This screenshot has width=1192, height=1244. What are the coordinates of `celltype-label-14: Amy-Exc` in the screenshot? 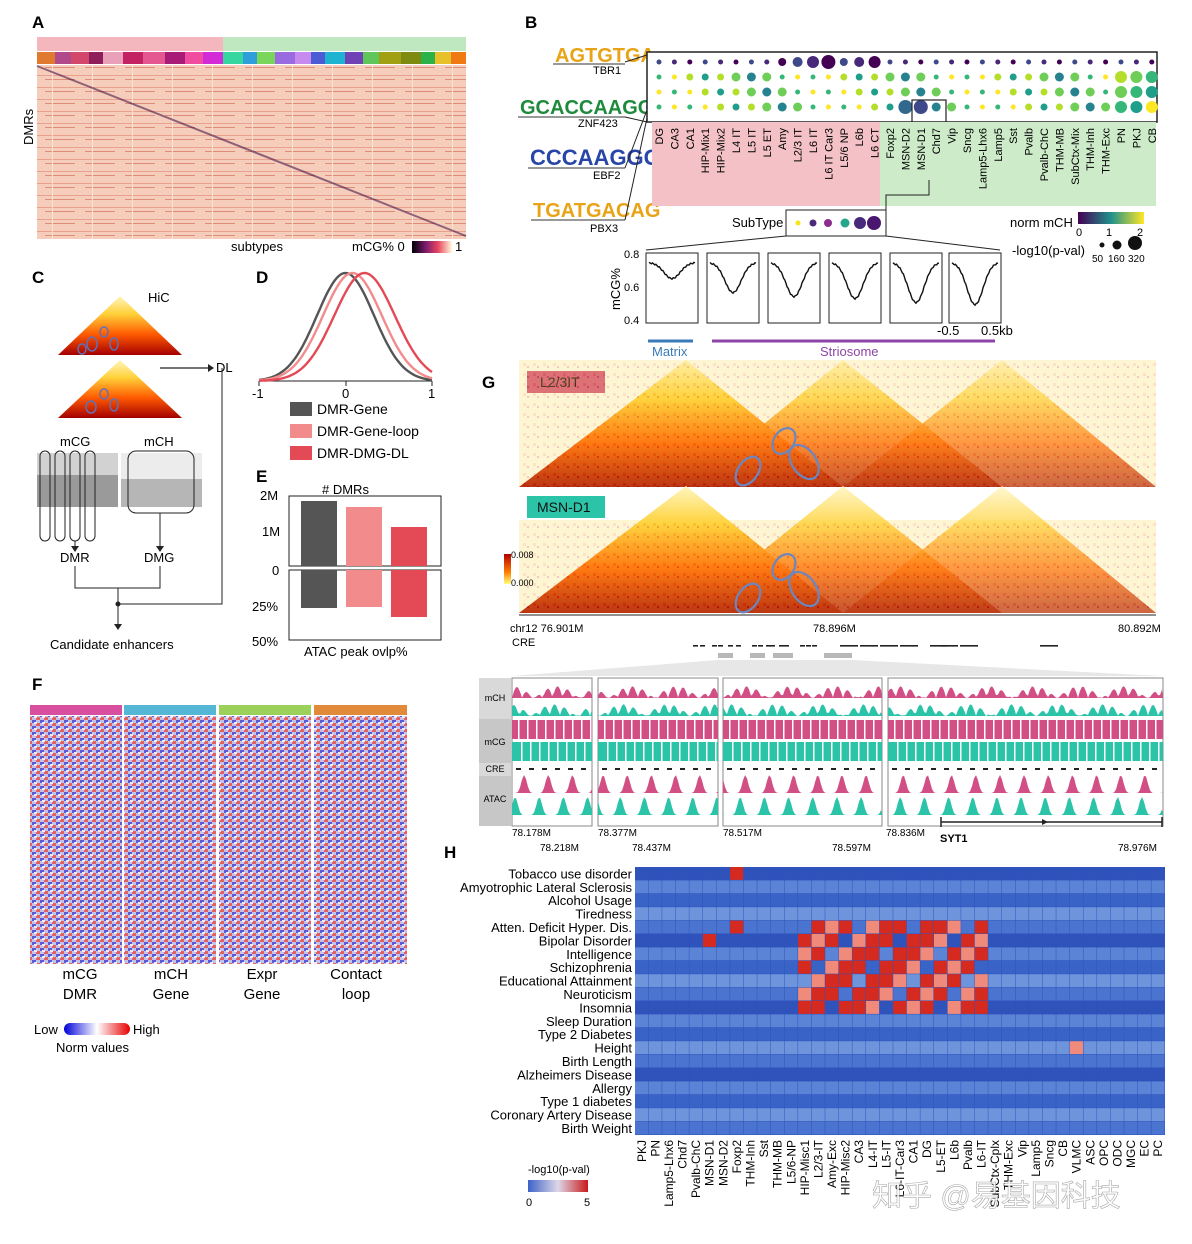 It's located at (832, 1164).